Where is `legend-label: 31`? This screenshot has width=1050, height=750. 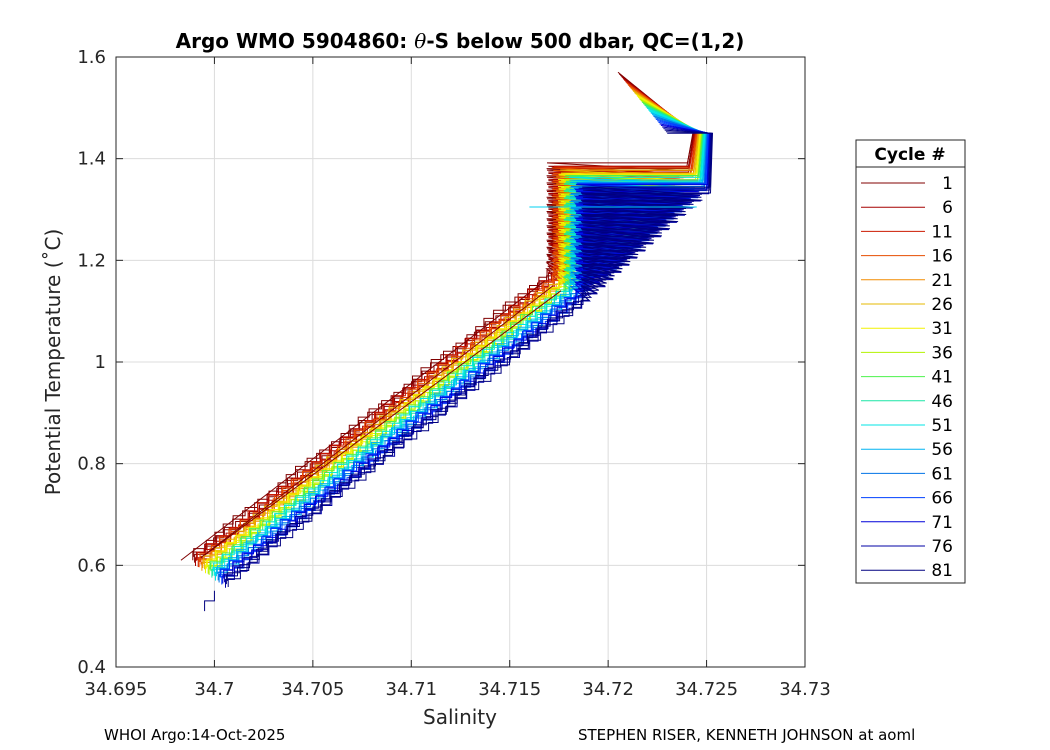
legend-label: 31 is located at coordinates (942, 329).